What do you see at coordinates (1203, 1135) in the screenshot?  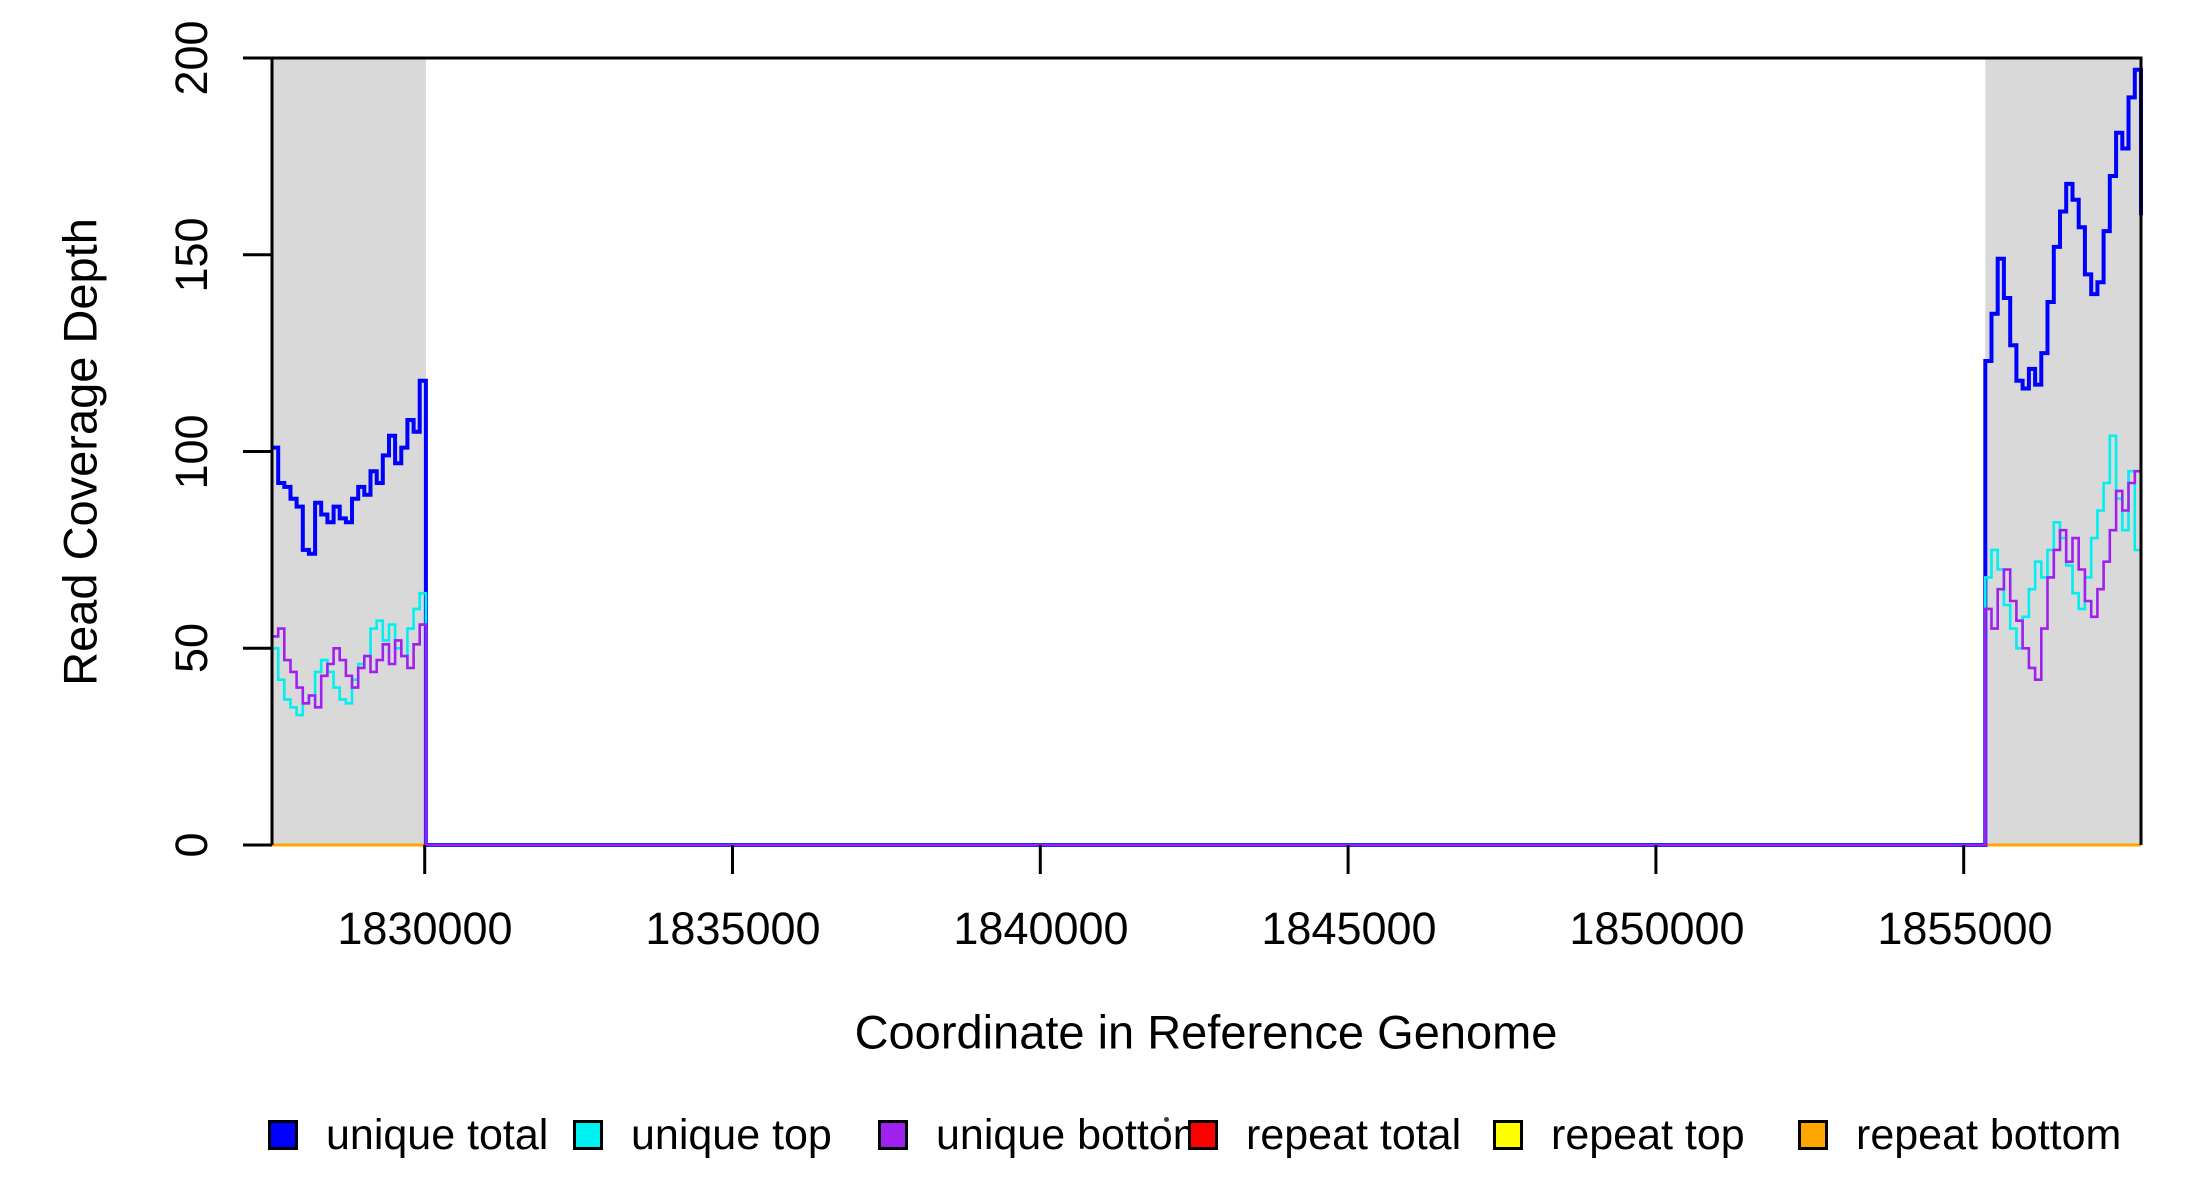 I see `legend-swatch-repeat-total` at bounding box center [1203, 1135].